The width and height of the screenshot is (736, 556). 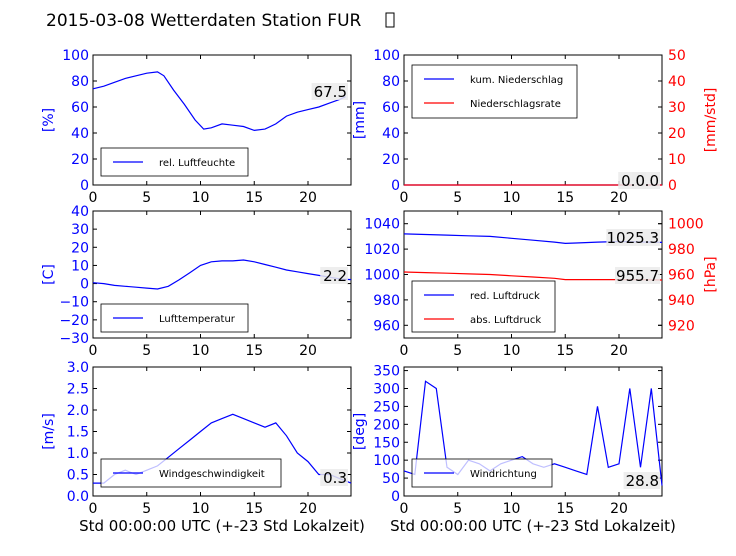 What do you see at coordinates (386, 390) in the screenshot?
I see `y-tick-label: 300` at bounding box center [386, 390].